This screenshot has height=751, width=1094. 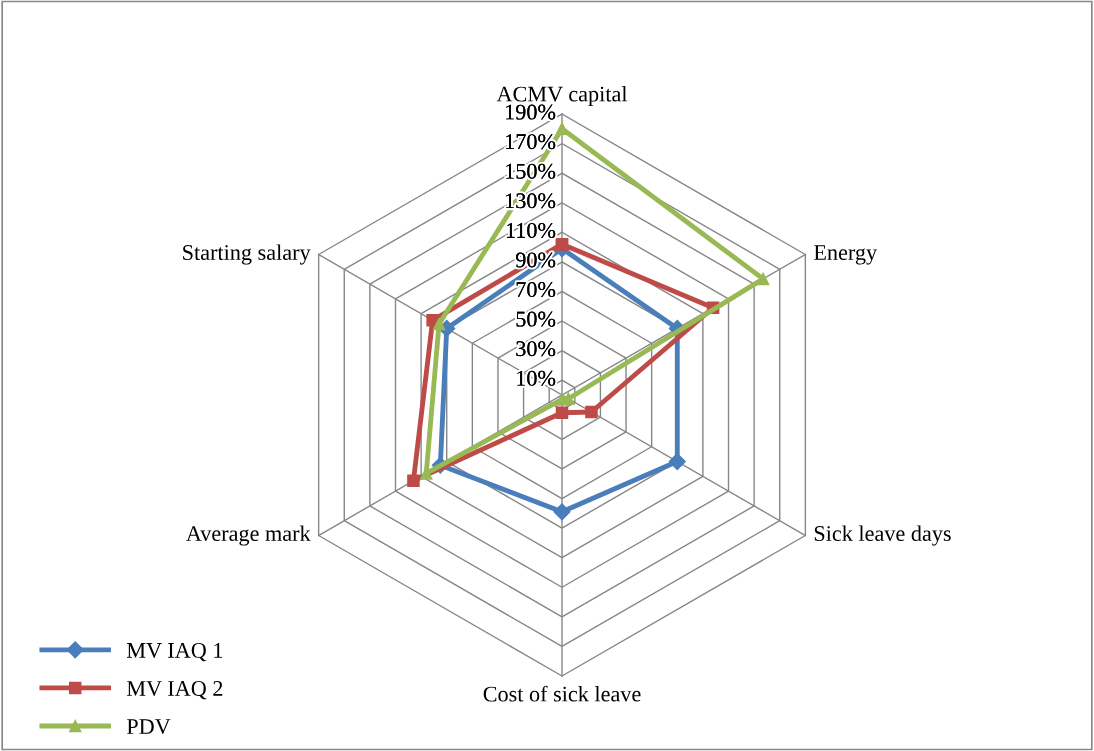 What do you see at coordinates (174, 652) in the screenshot?
I see `legend-label: MV IAQ 1` at bounding box center [174, 652].